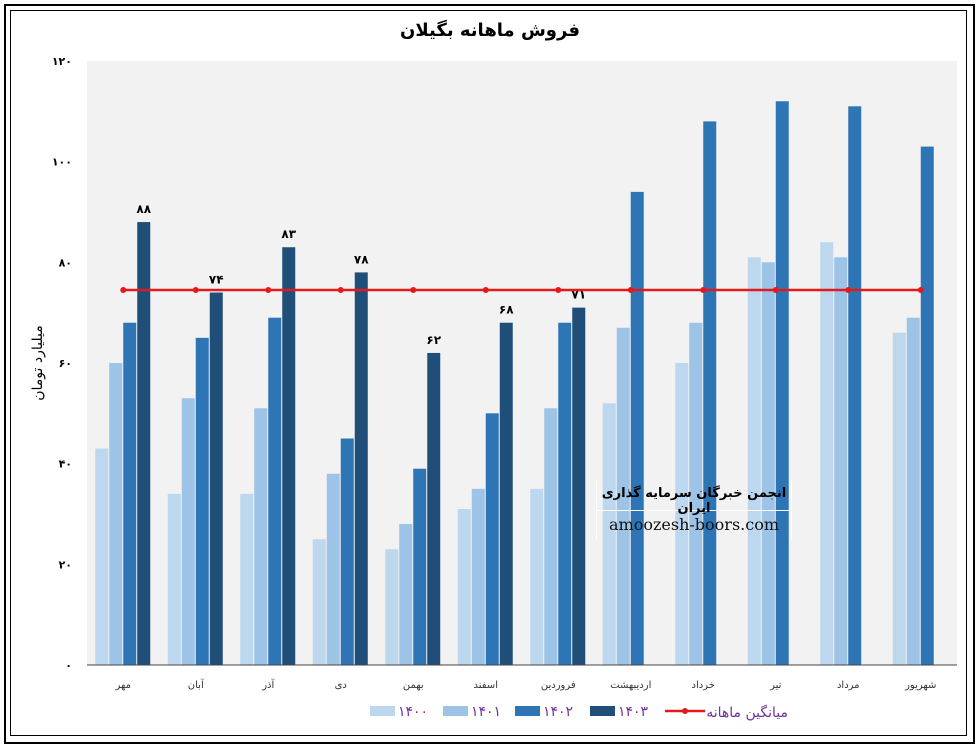 Image resolution: width=979 pixels, height=748 pixels. Describe the element at coordinates (633, 712) in the screenshot. I see `legend-label: ۱۴۰۳` at that location.